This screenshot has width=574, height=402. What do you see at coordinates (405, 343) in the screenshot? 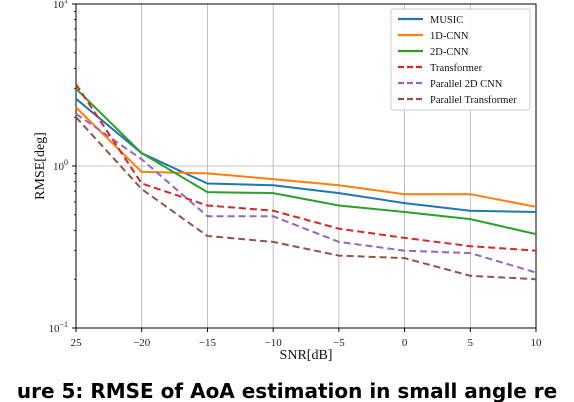
I see `x-tick-label: 0` at bounding box center [405, 343].